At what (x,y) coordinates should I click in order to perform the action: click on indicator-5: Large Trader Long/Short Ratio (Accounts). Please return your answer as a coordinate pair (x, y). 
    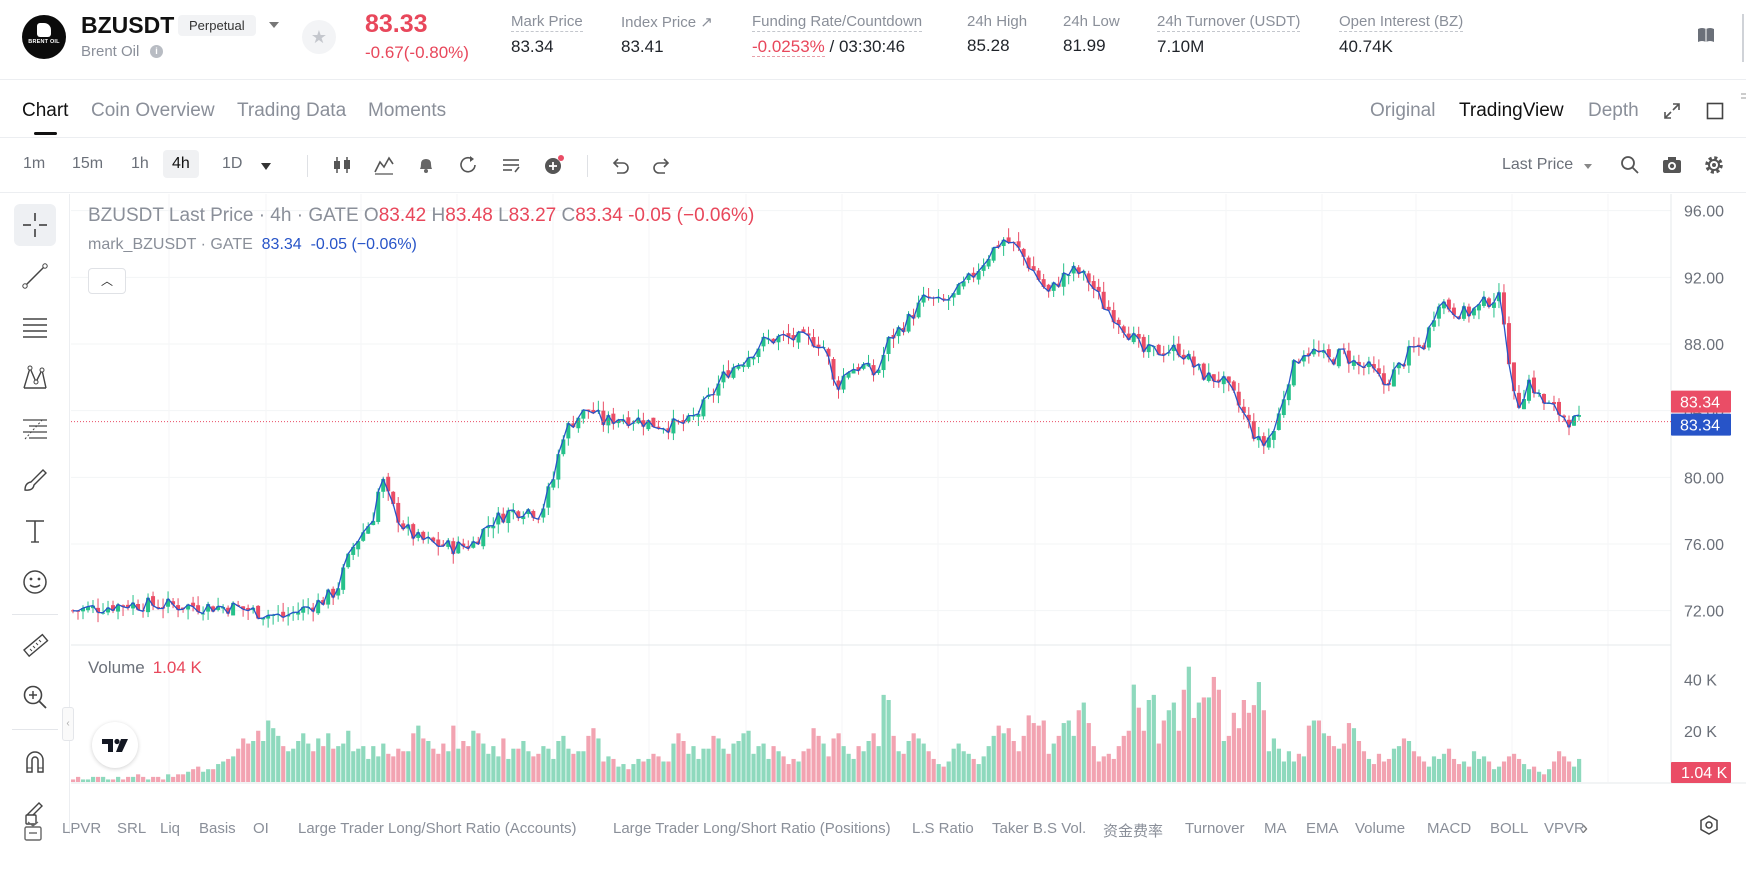
    Looking at the image, I should click on (437, 828).